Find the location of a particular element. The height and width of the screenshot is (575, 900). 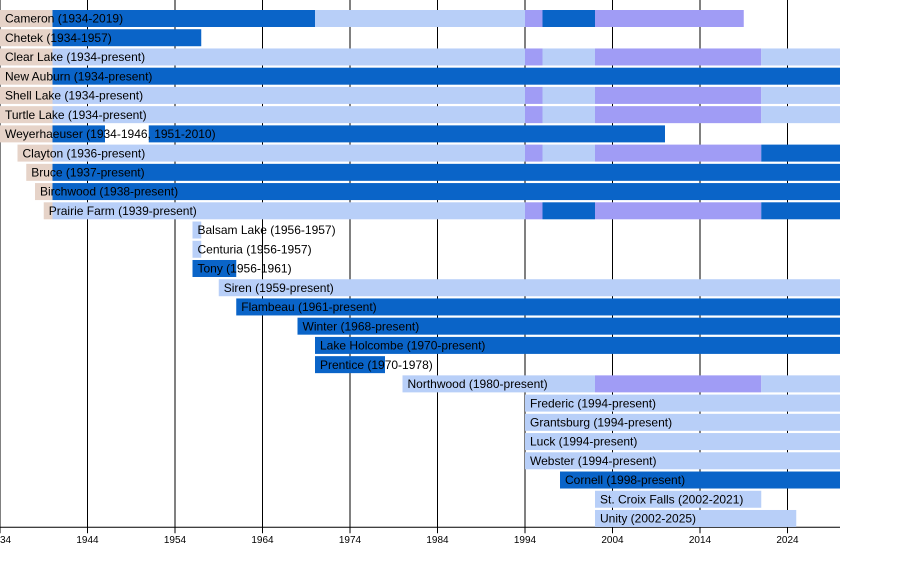

row-label: Birchwood (1938-present) is located at coordinates (109, 192).